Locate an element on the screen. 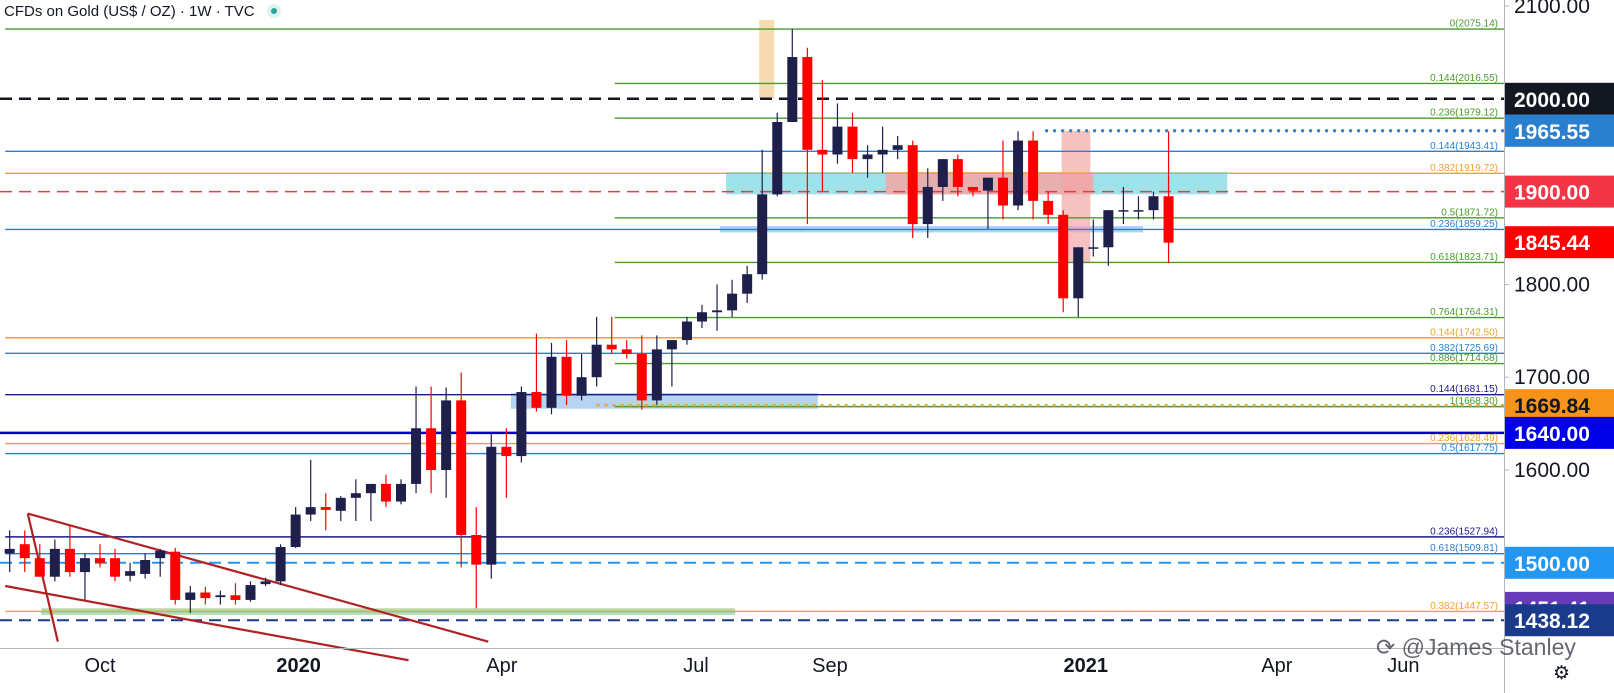 This screenshot has width=1614, height=693. fib-level-label: 0.382(1447.57) is located at coordinates (1464, 606).